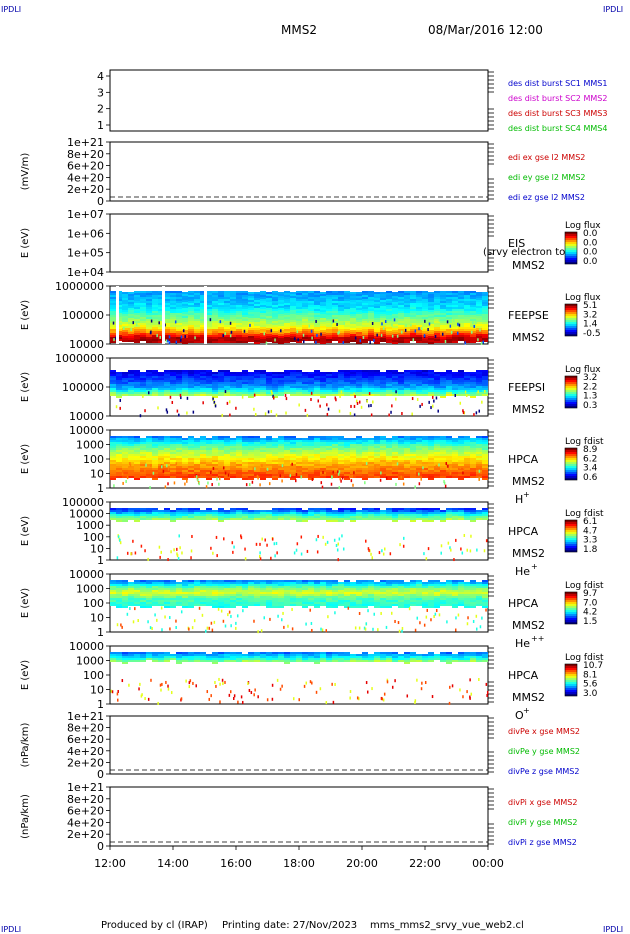  What do you see at coordinates (11, 929) in the screenshot?
I see `corner-label-bottom-left: IPDLI` at bounding box center [11, 929].